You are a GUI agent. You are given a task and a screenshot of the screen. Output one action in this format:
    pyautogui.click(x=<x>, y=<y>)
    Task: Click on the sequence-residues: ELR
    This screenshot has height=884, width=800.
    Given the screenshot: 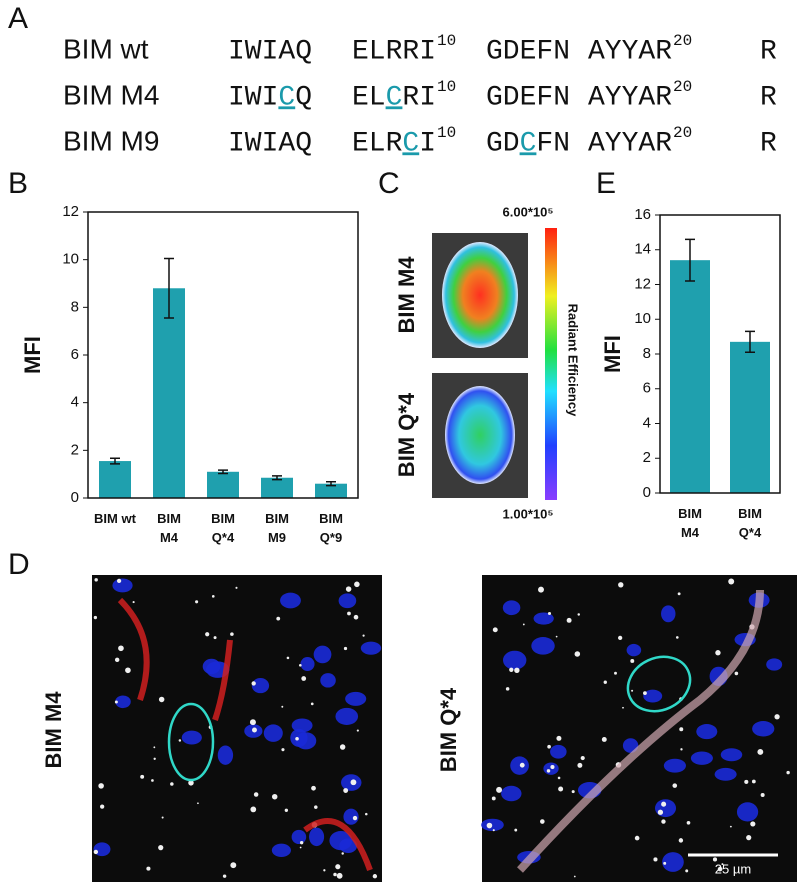 What is the action you would take?
    pyautogui.click(x=377, y=143)
    